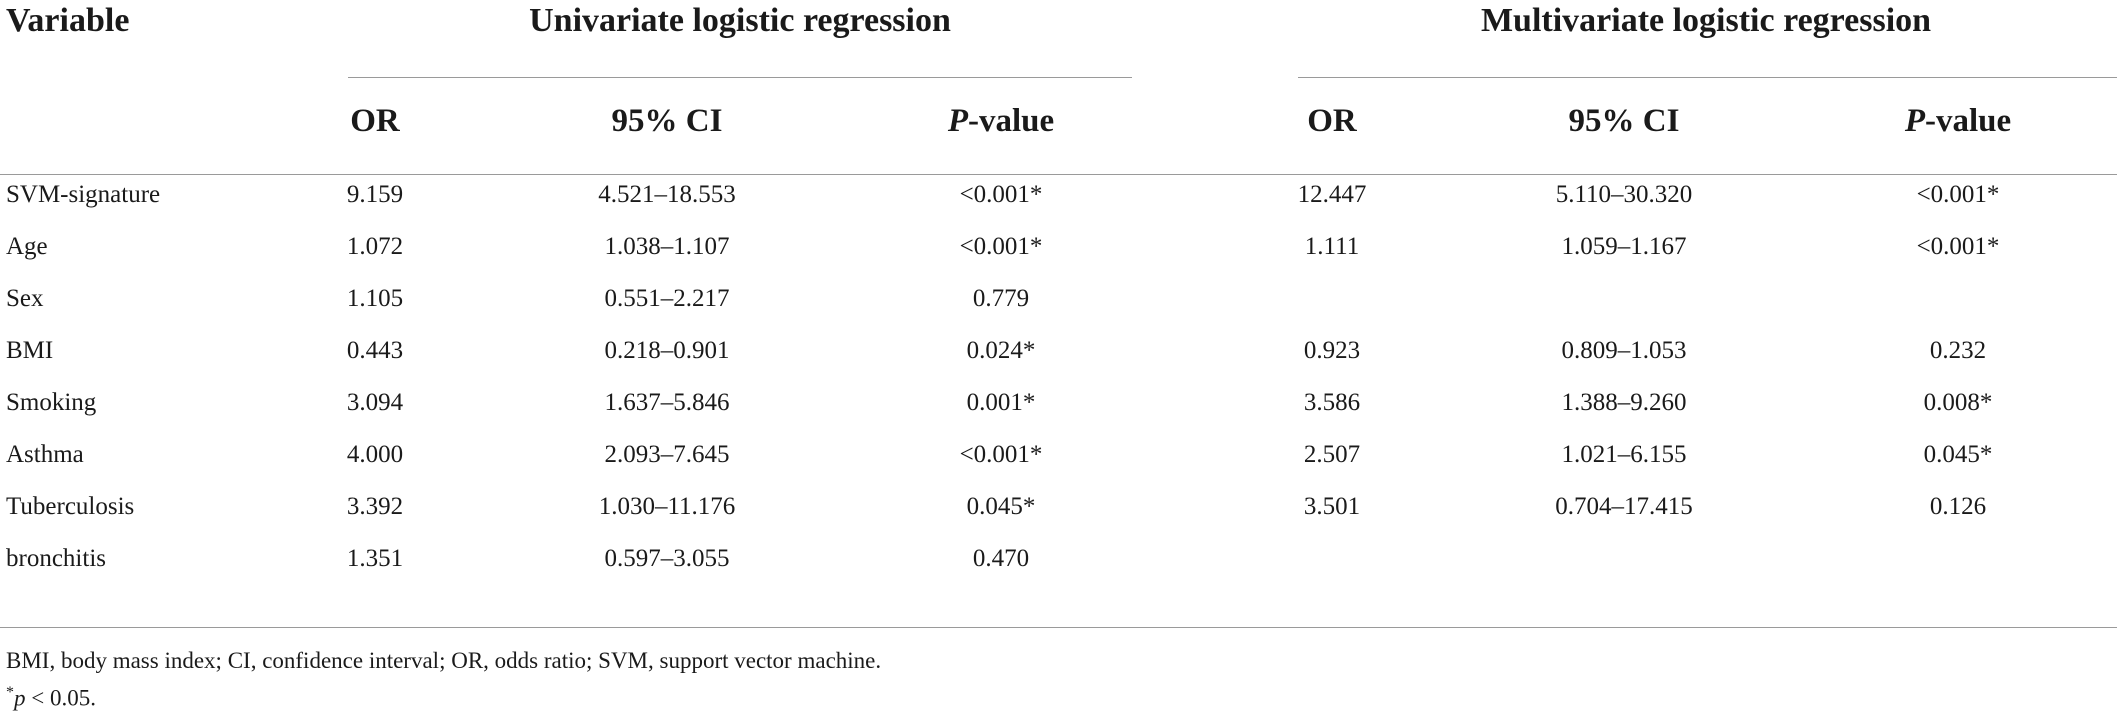 Image resolution: width=2117 pixels, height=719 pixels. What do you see at coordinates (1332, 121) in the screenshot?
I see `multi-or-header: OR` at bounding box center [1332, 121].